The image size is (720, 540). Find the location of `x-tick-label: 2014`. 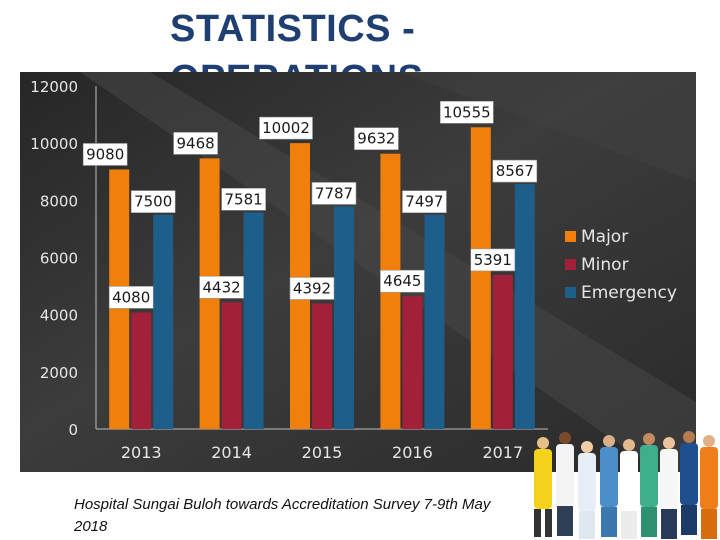

x-tick-label: 2014 is located at coordinates (231, 452).